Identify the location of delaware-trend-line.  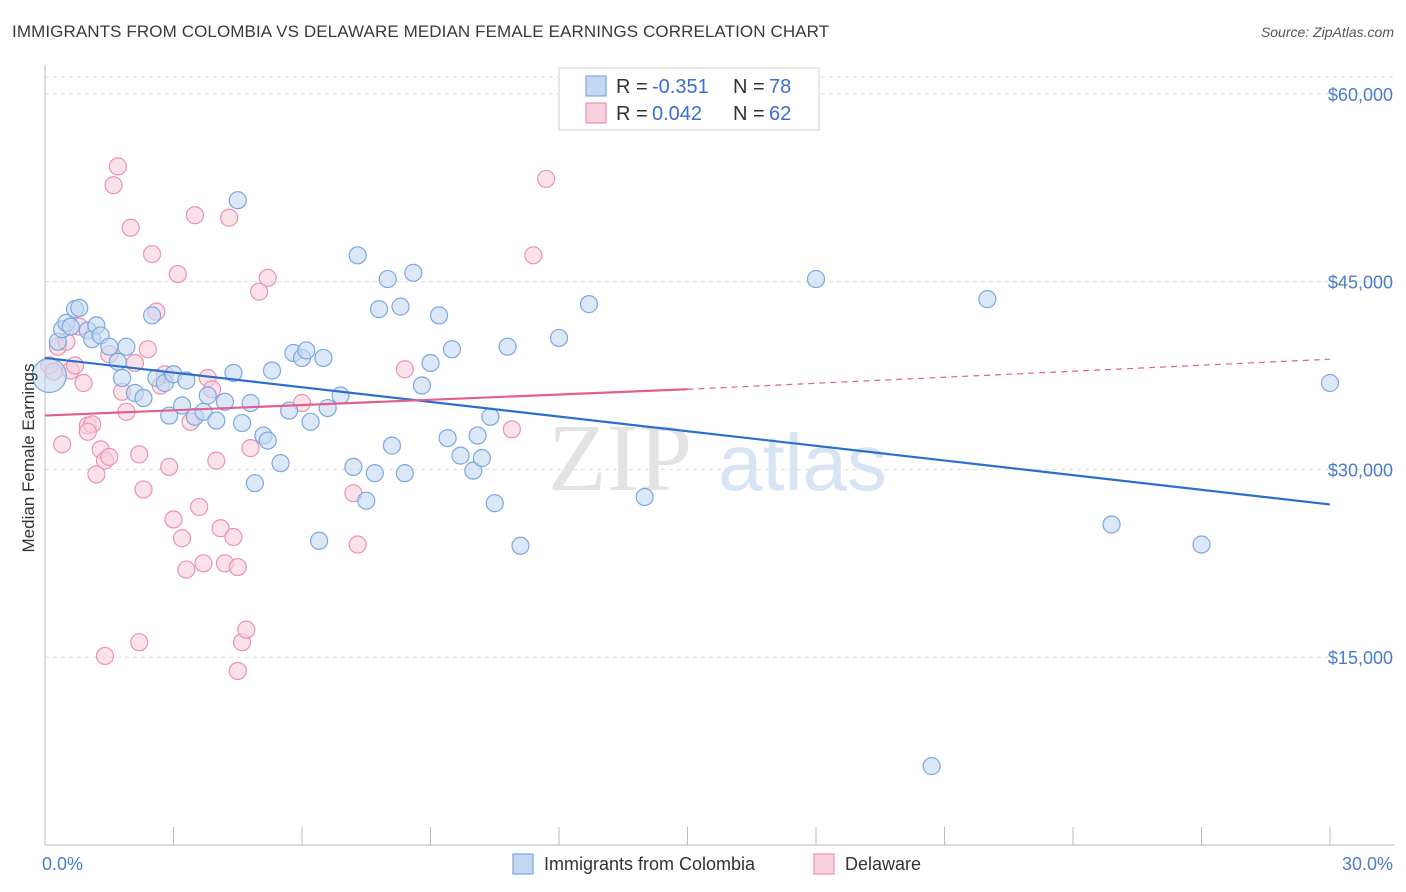
(366, 402).